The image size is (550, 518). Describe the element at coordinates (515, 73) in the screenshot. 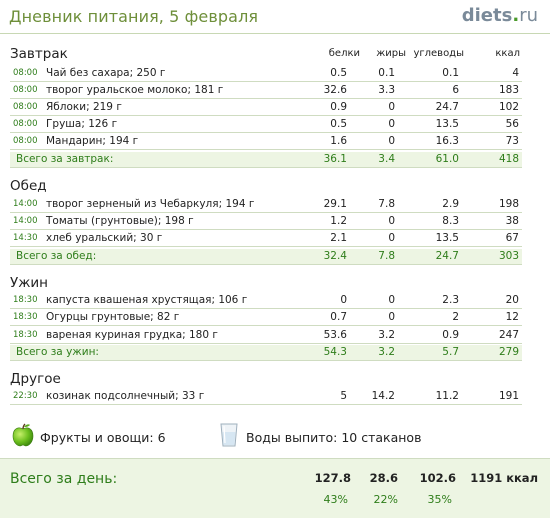

I see `food-kcal: 4` at that location.